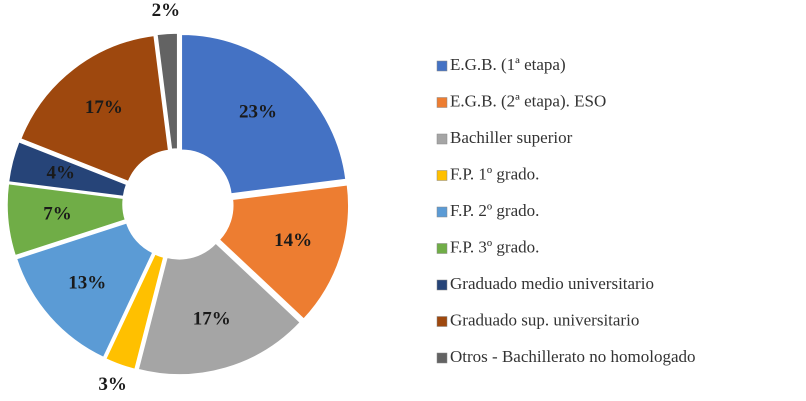  What do you see at coordinates (494, 246) in the screenshot?
I see `legend-label: F.P. 3º grado.` at bounding box center [494, 246].